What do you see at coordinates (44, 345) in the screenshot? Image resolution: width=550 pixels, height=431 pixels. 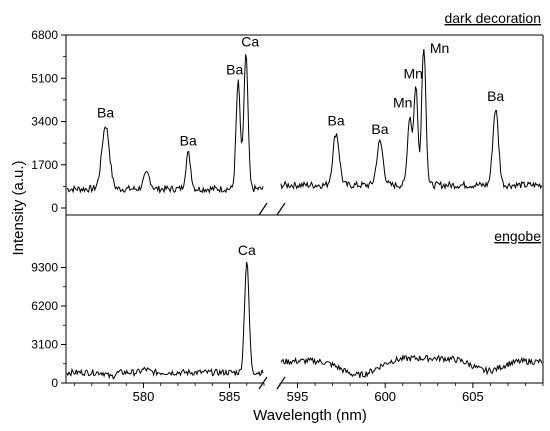 I see `y-tick-label: 3100` at bounding box center [44, 345].